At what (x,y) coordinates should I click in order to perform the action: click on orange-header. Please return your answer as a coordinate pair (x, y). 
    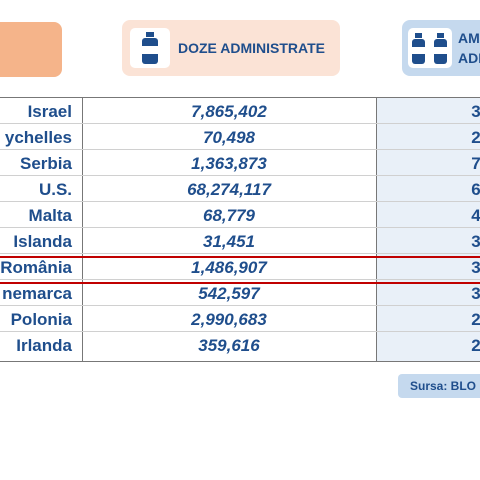
    Looking at the image, I should click on (31, 49).